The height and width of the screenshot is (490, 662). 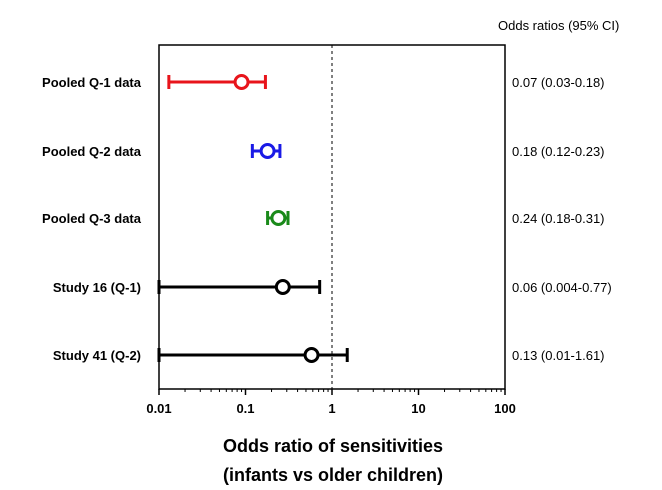 What do you see at coordinates (562, 287) in the screenshot?
I see `ci-value-text: 0.06 (0.004-0.77)` at bounding box center [562, 287].